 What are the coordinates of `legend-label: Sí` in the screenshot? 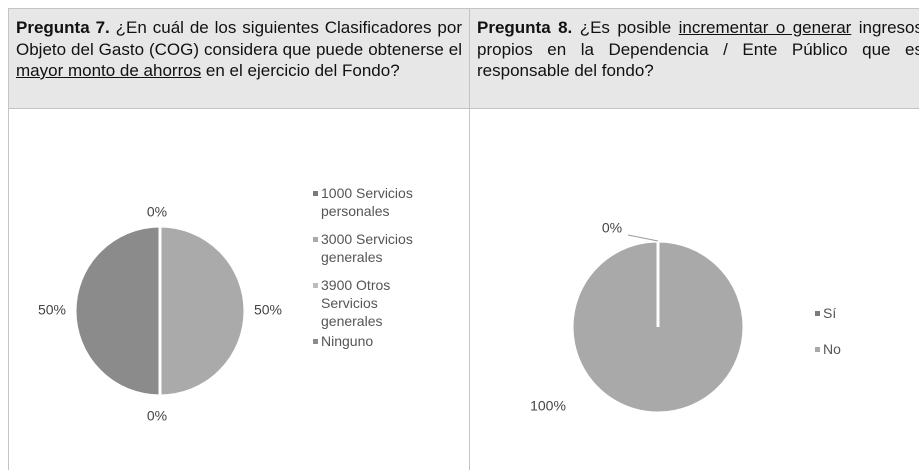 It's located at (830, 313).